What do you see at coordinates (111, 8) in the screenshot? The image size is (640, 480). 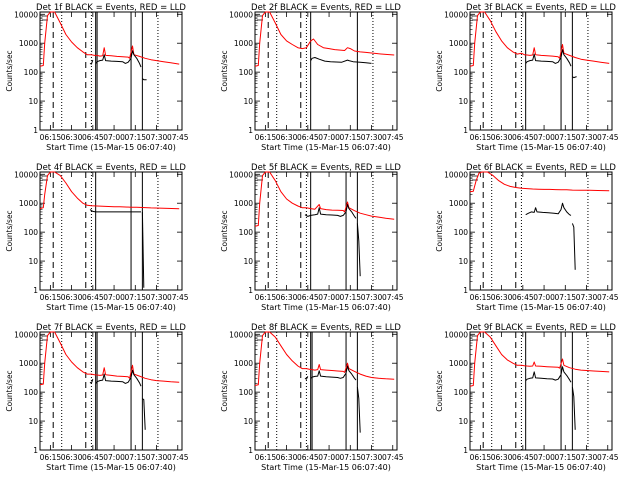 I see `panel-title: Det 1f BLACK = Events, RED = LLD` at bounding box center [111, 8].